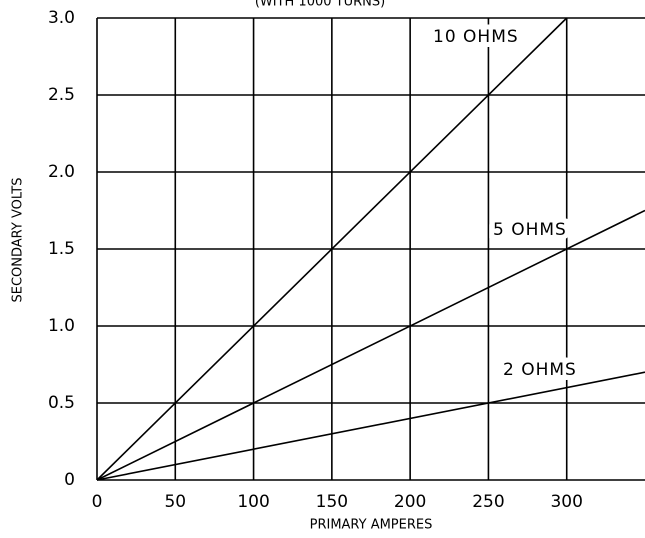  What do you see at coordinates (61, 18) in the screenshot?
I see `y-tick-label: 3.0` at bounding box center [61, 18].